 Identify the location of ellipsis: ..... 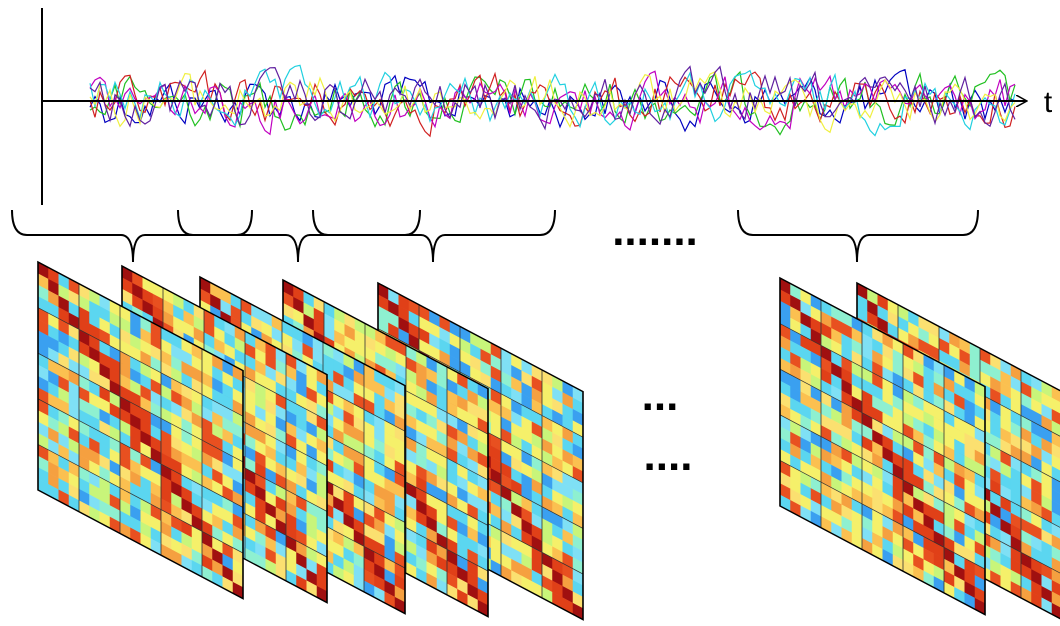
(668, 455).